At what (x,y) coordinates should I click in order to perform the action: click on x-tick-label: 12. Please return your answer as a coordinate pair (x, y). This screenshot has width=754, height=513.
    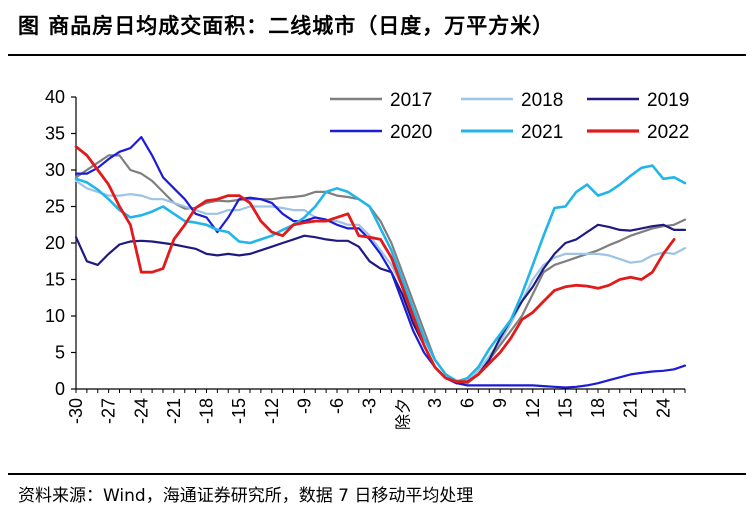
    Looking at the image, I should click on (533, 408).